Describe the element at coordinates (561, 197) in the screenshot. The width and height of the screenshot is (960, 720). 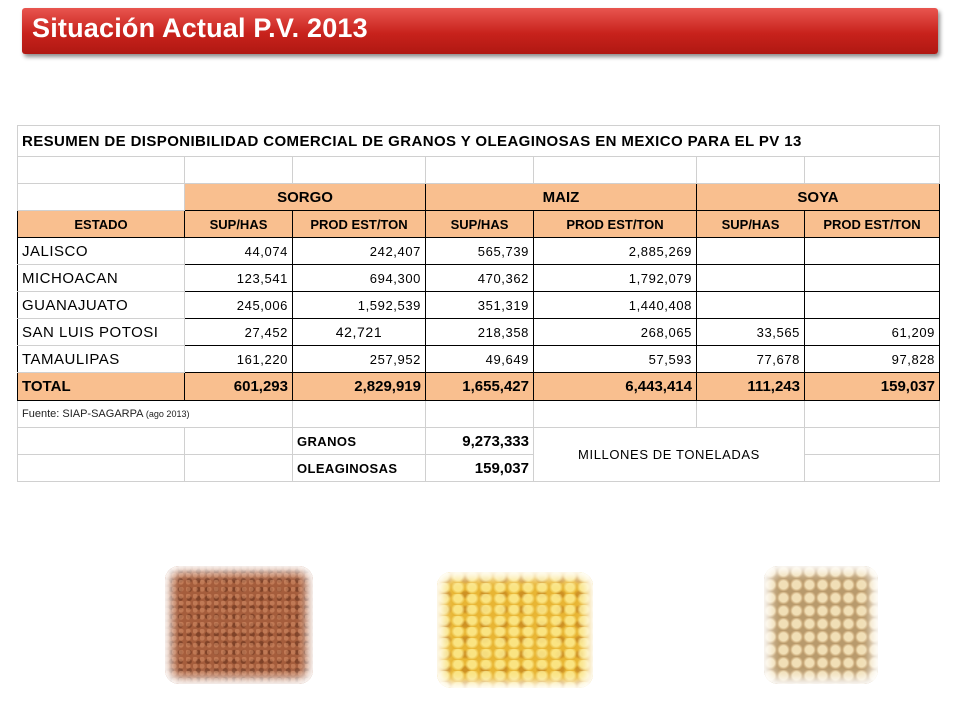
I see `group-header-maiz: MAIZ` at that location.